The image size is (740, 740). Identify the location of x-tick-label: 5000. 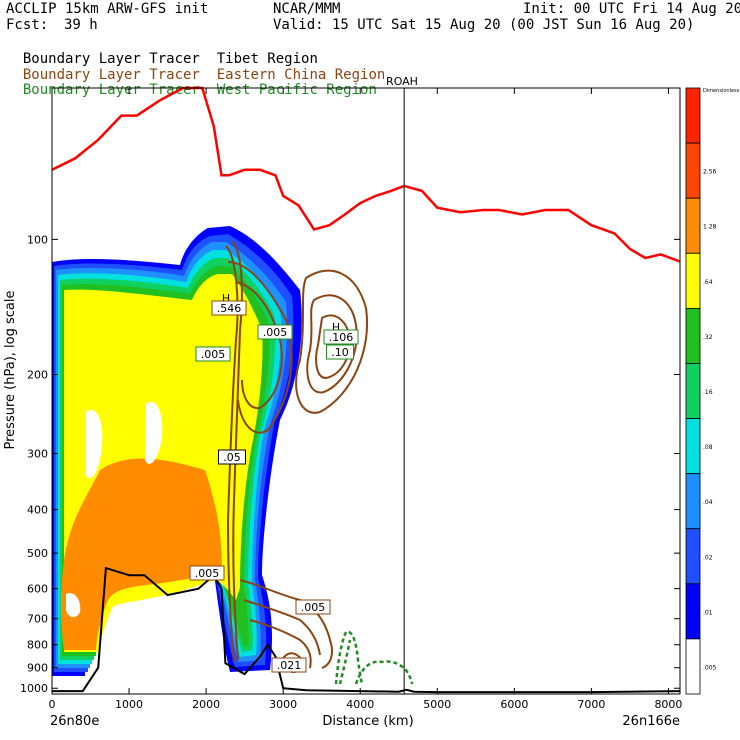
(437, 704).